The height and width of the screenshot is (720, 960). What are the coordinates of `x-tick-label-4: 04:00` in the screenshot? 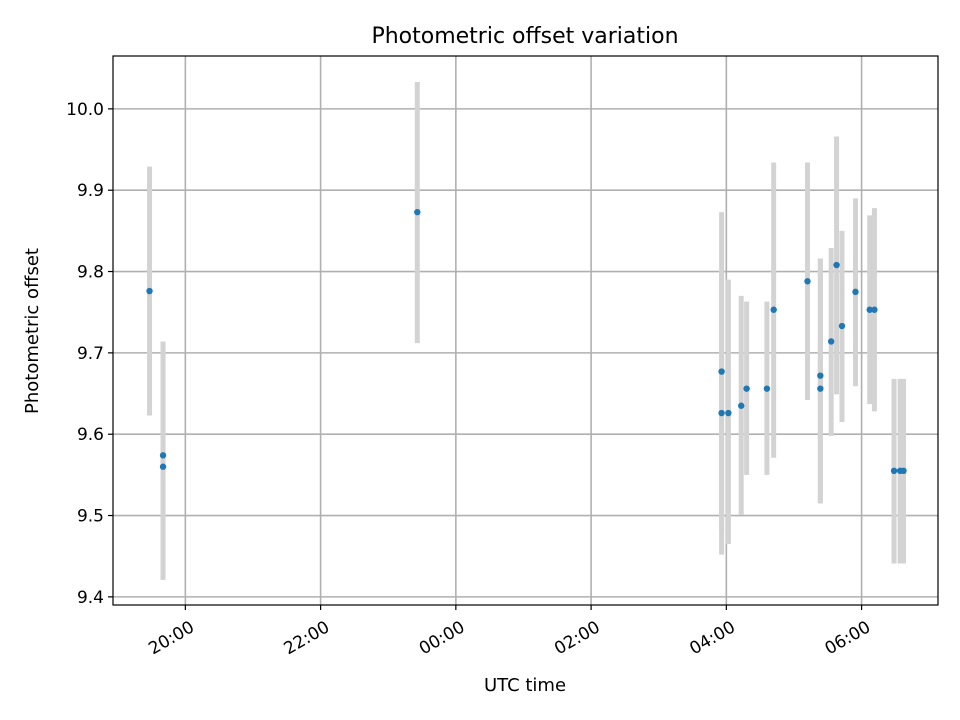 It's located at (712, 638).